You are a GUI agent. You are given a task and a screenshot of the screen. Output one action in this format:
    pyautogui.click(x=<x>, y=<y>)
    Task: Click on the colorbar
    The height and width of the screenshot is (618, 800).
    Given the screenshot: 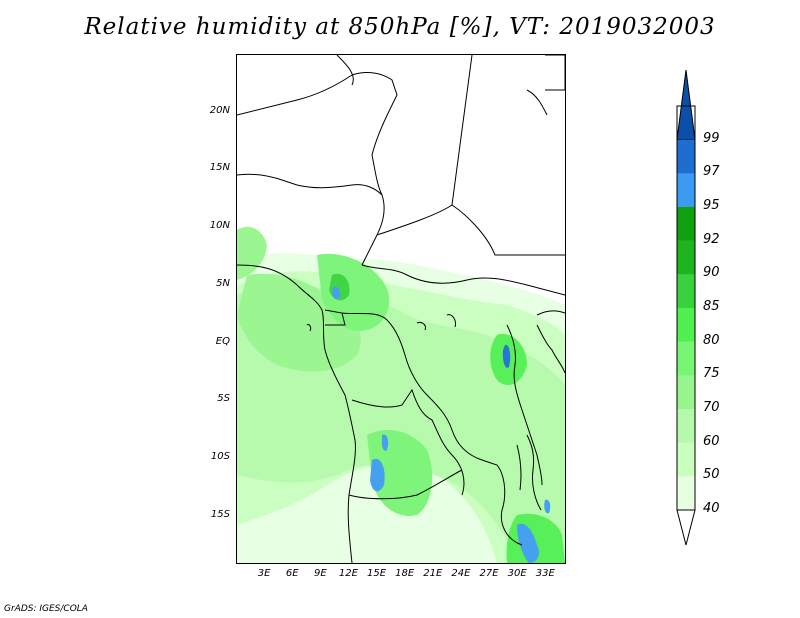 What is the action you would take?
    pyautogui.click(x=686, y=308)
    